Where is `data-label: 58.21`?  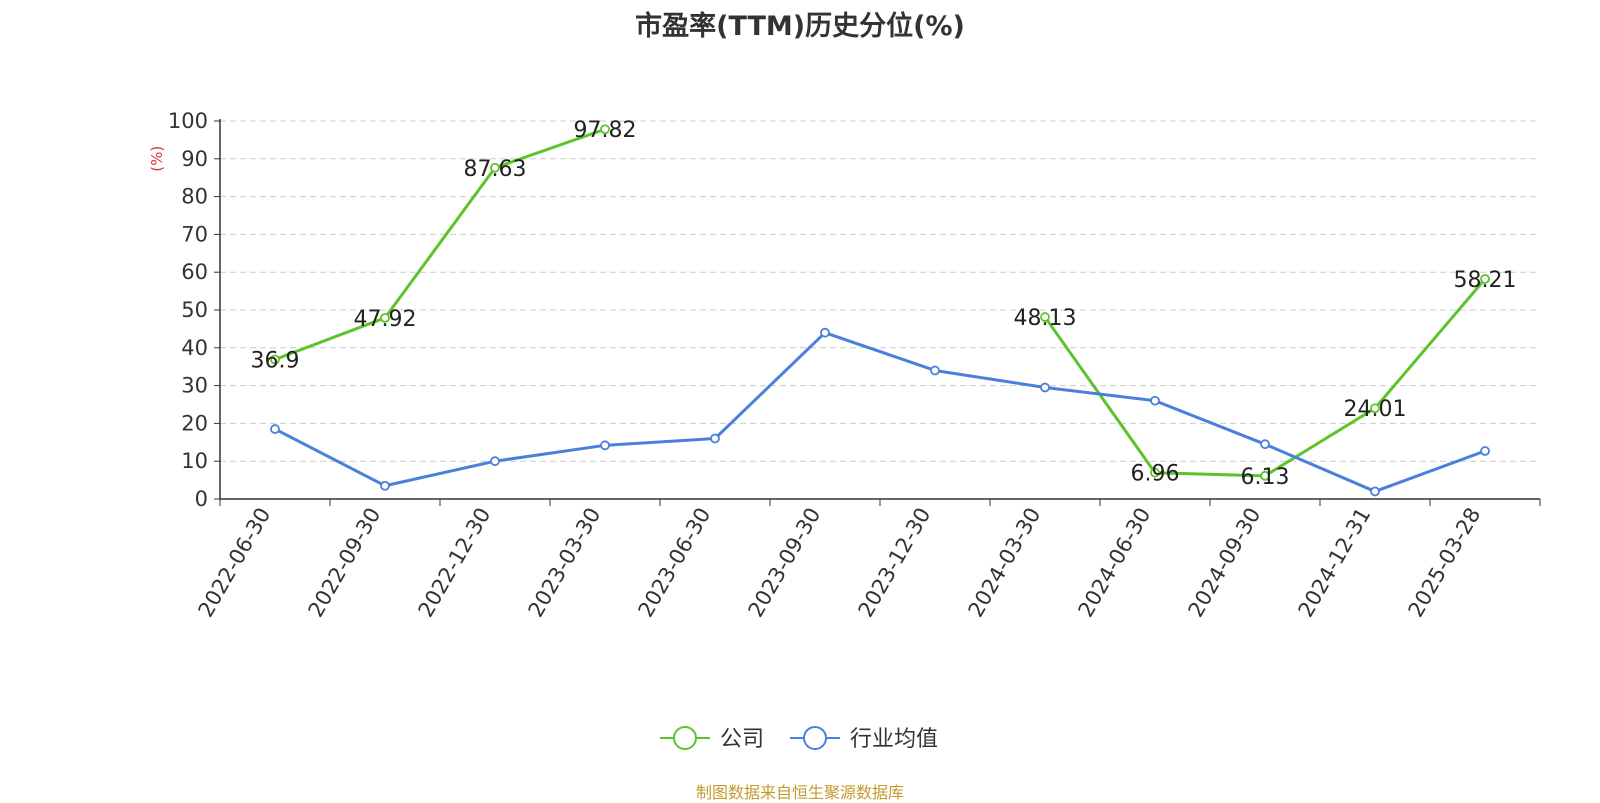
data-label: 58.21 is located at coordinates (1485, 280).